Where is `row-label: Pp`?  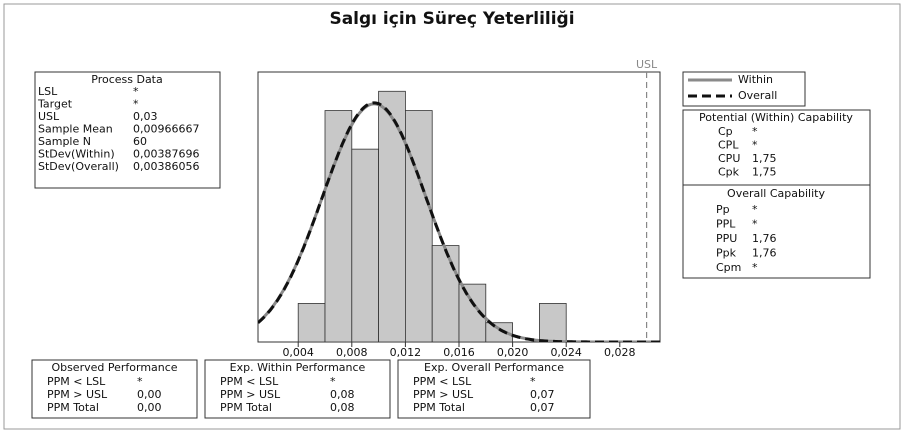 row-label: Pp is located at coordinates (723, 209).